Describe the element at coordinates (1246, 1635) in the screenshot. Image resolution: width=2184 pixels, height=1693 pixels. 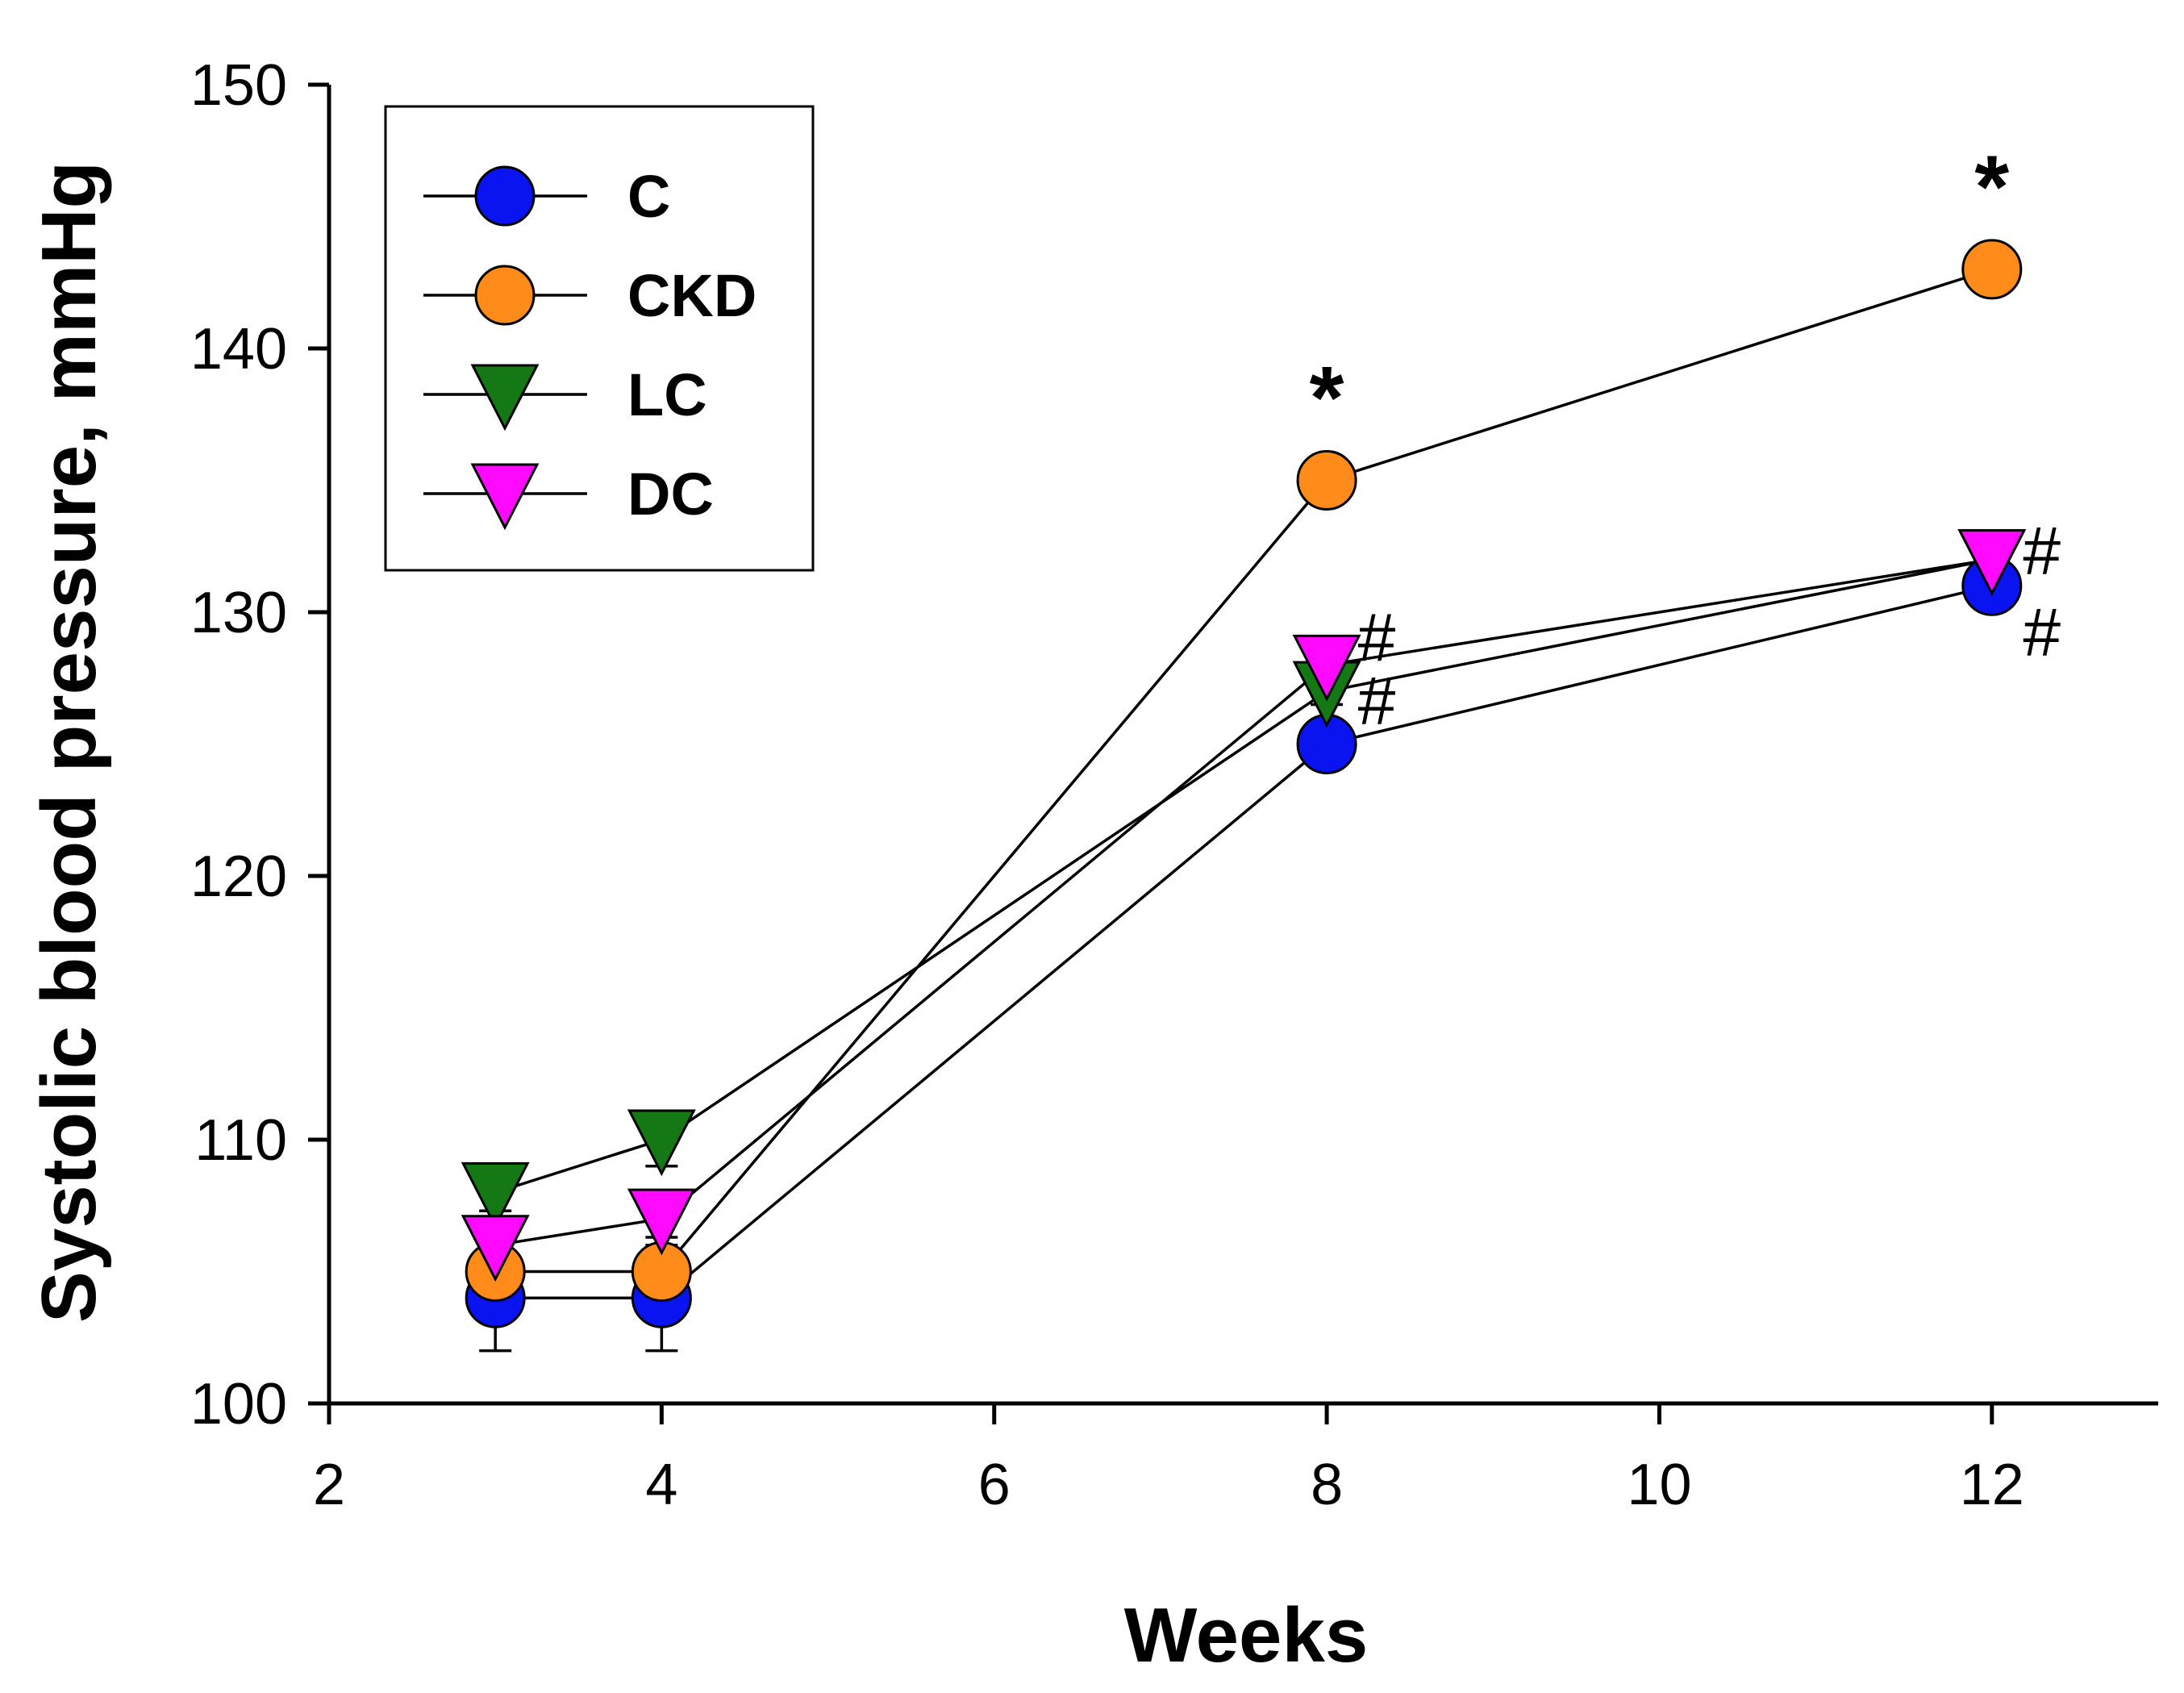
I see `x-axis-title: Weeks` at that location.